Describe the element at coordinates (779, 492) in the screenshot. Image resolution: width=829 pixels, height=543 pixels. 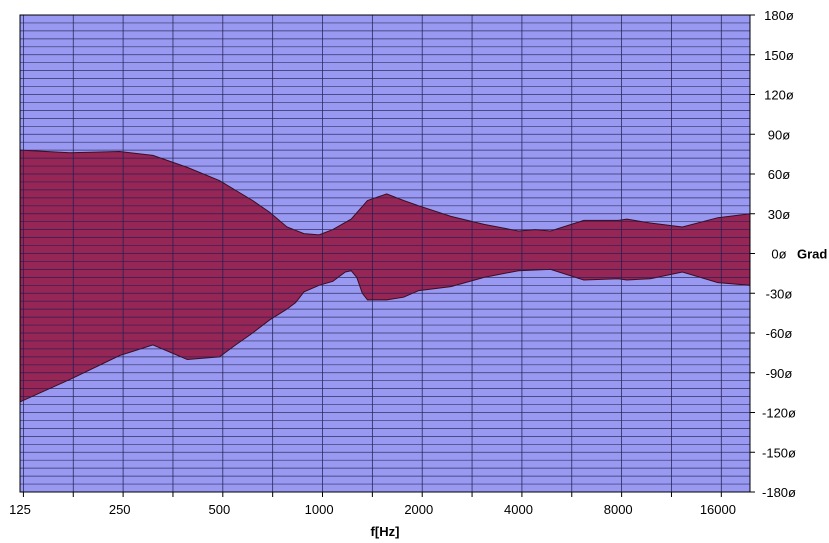
I see `y-tick-label: -180ø` at that location.